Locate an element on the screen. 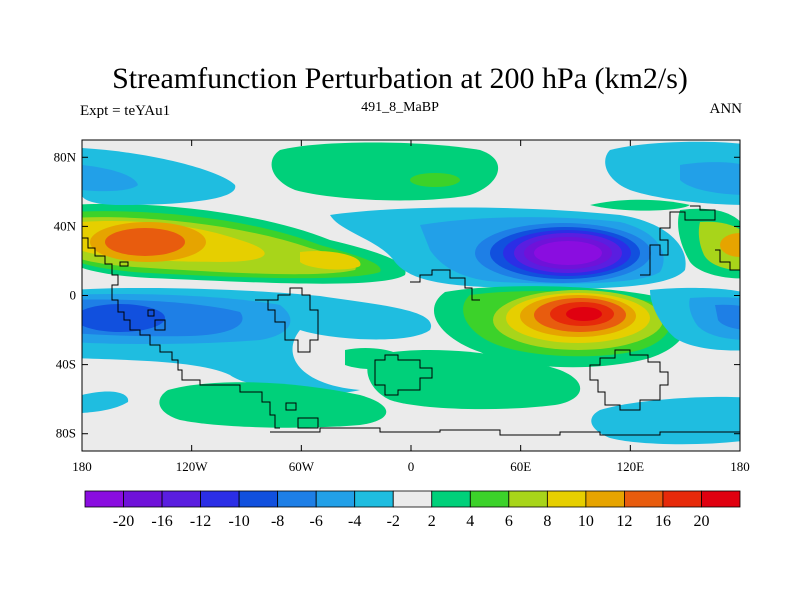  y-tick-label: 0 is located at coordinates (73, 295).